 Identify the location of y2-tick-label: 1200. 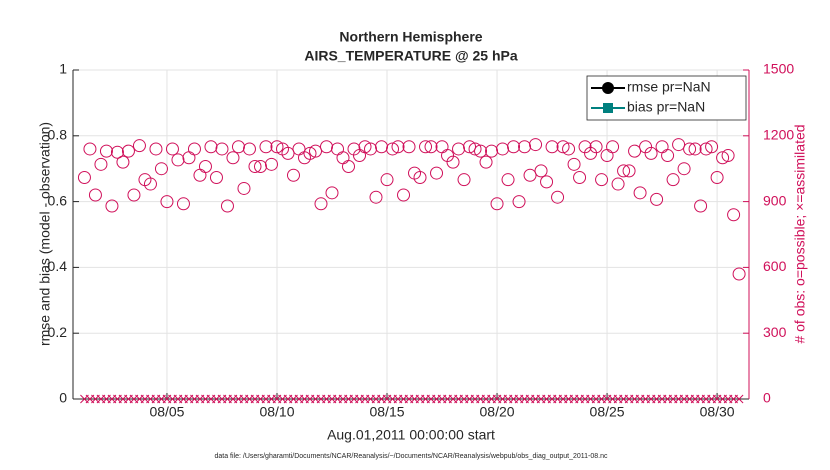
(778, 135).